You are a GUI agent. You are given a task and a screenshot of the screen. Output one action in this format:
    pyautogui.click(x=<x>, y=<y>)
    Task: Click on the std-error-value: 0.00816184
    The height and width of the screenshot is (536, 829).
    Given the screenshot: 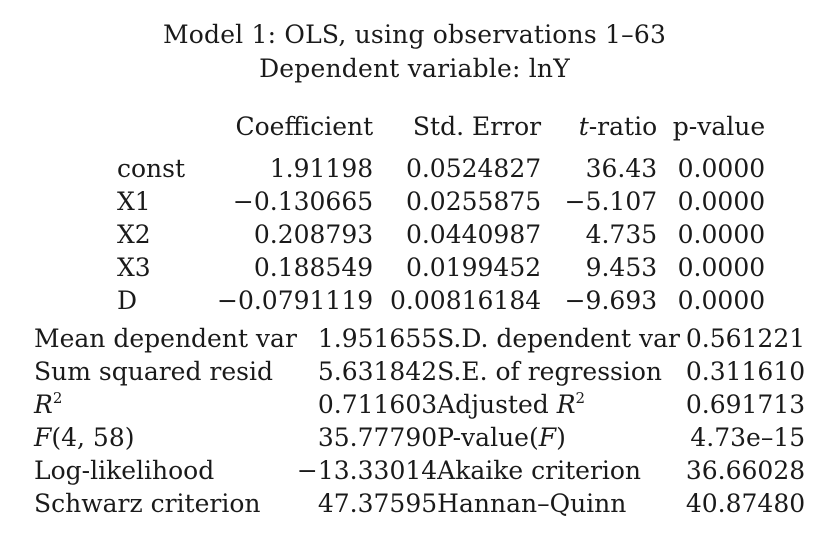 What is the action you would take?
    pyautogui.click(x=466, y=300)
    